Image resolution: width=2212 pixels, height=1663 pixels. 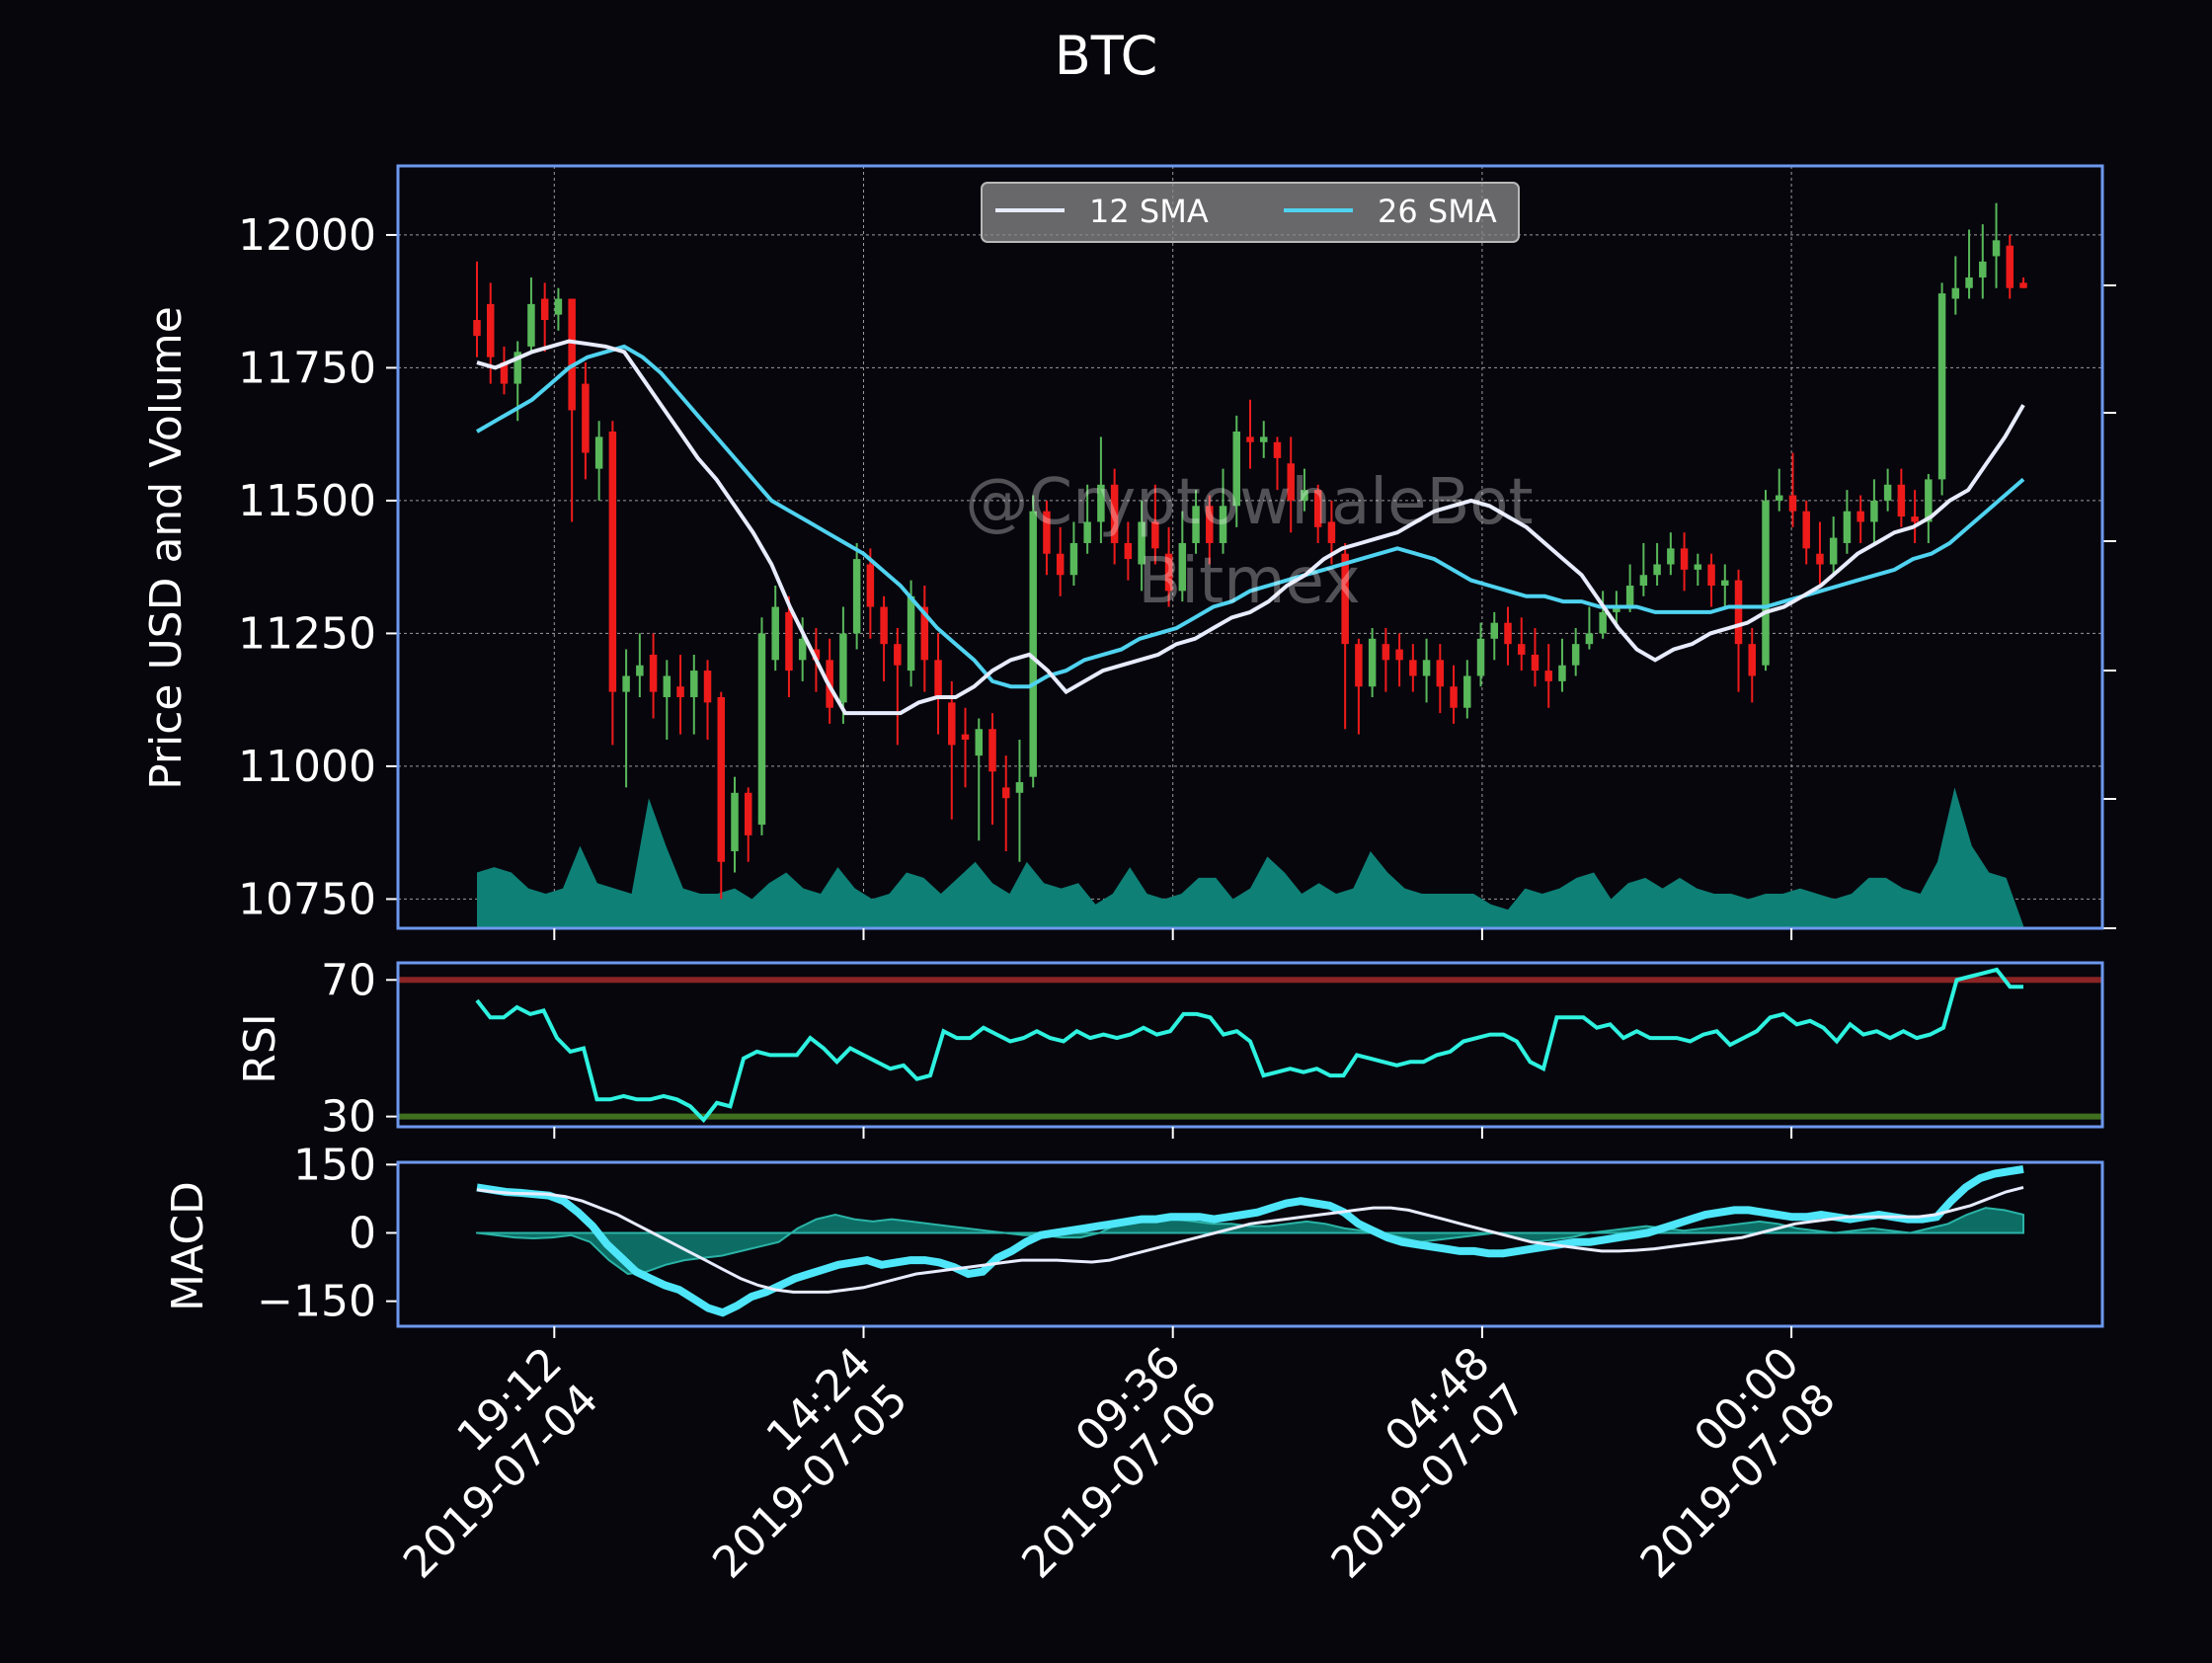 I want to click on macd-frame, so click(x=1250, y=1244).